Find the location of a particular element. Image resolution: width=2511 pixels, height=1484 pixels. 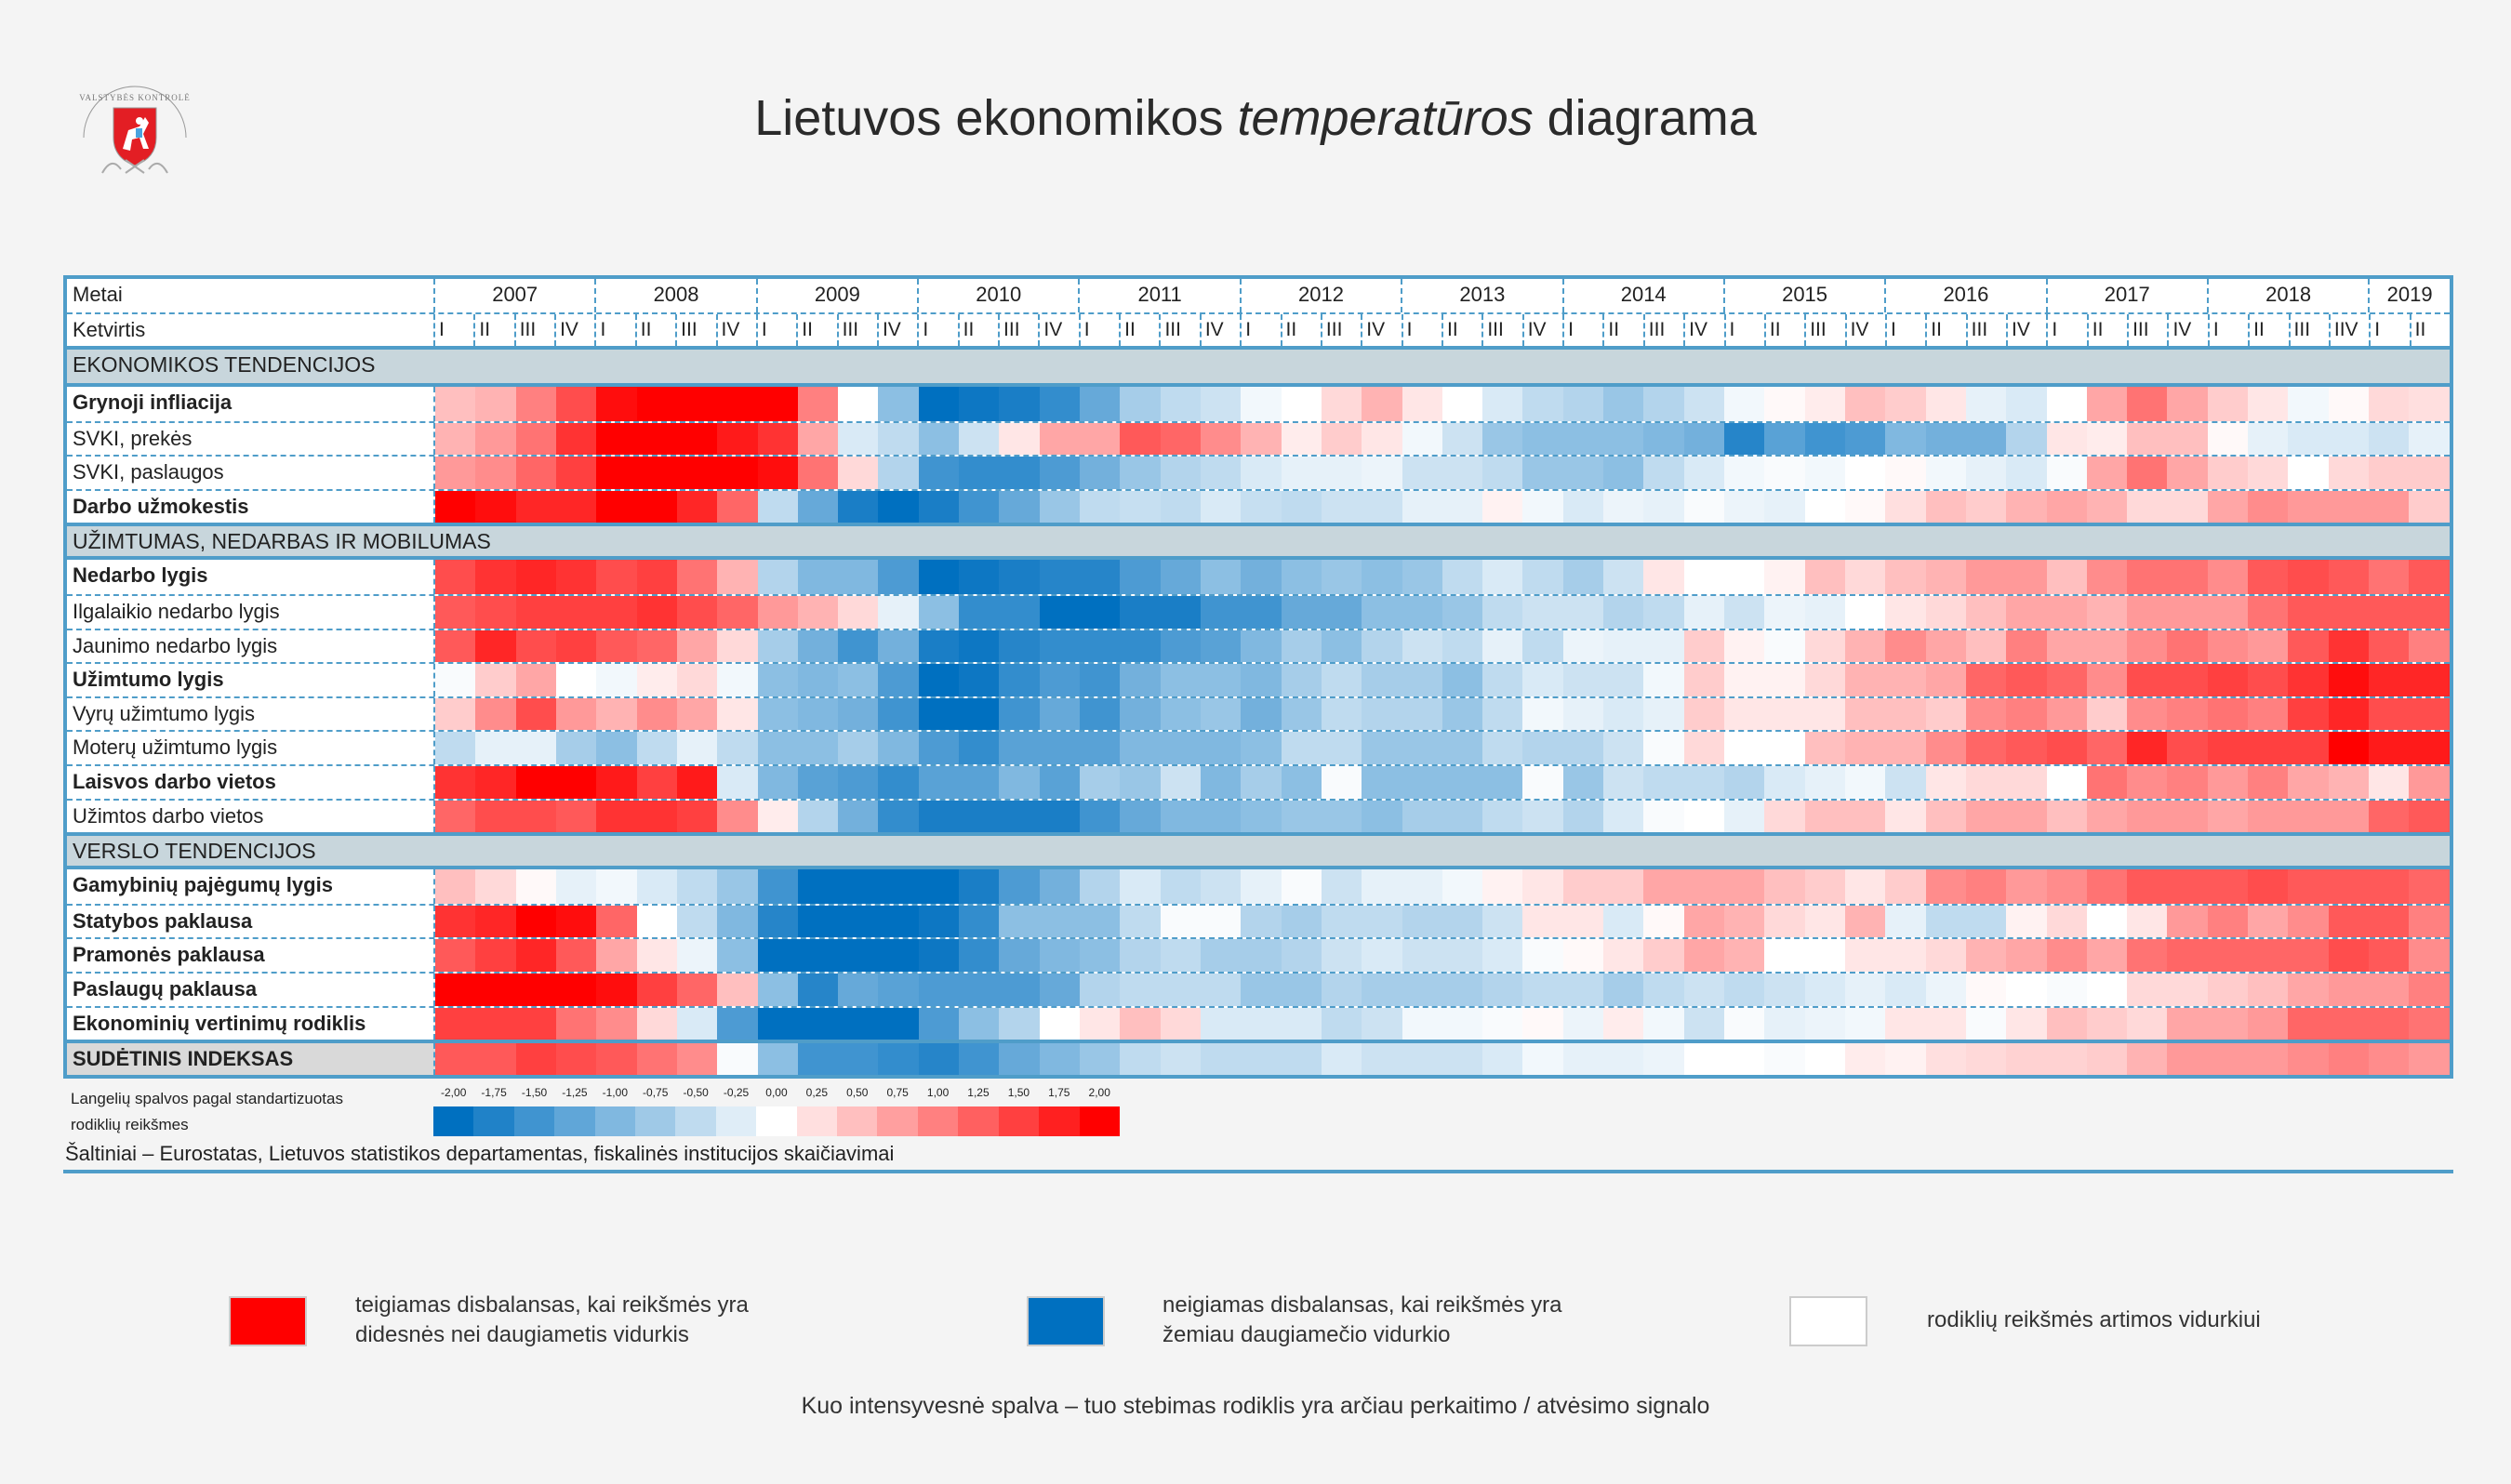

indicator-row: Laisvos darbo vietos is located at coordinates (1258, 781).